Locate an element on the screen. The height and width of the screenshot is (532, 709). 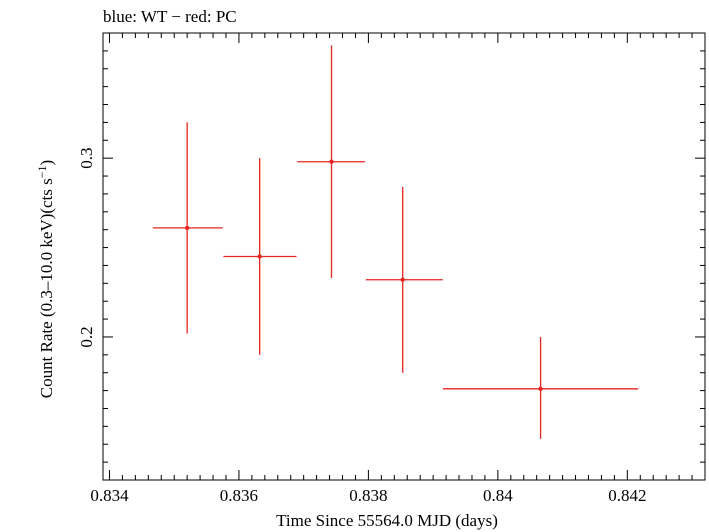
y-axis-label-close: ) is located at coordinates (46, 163).